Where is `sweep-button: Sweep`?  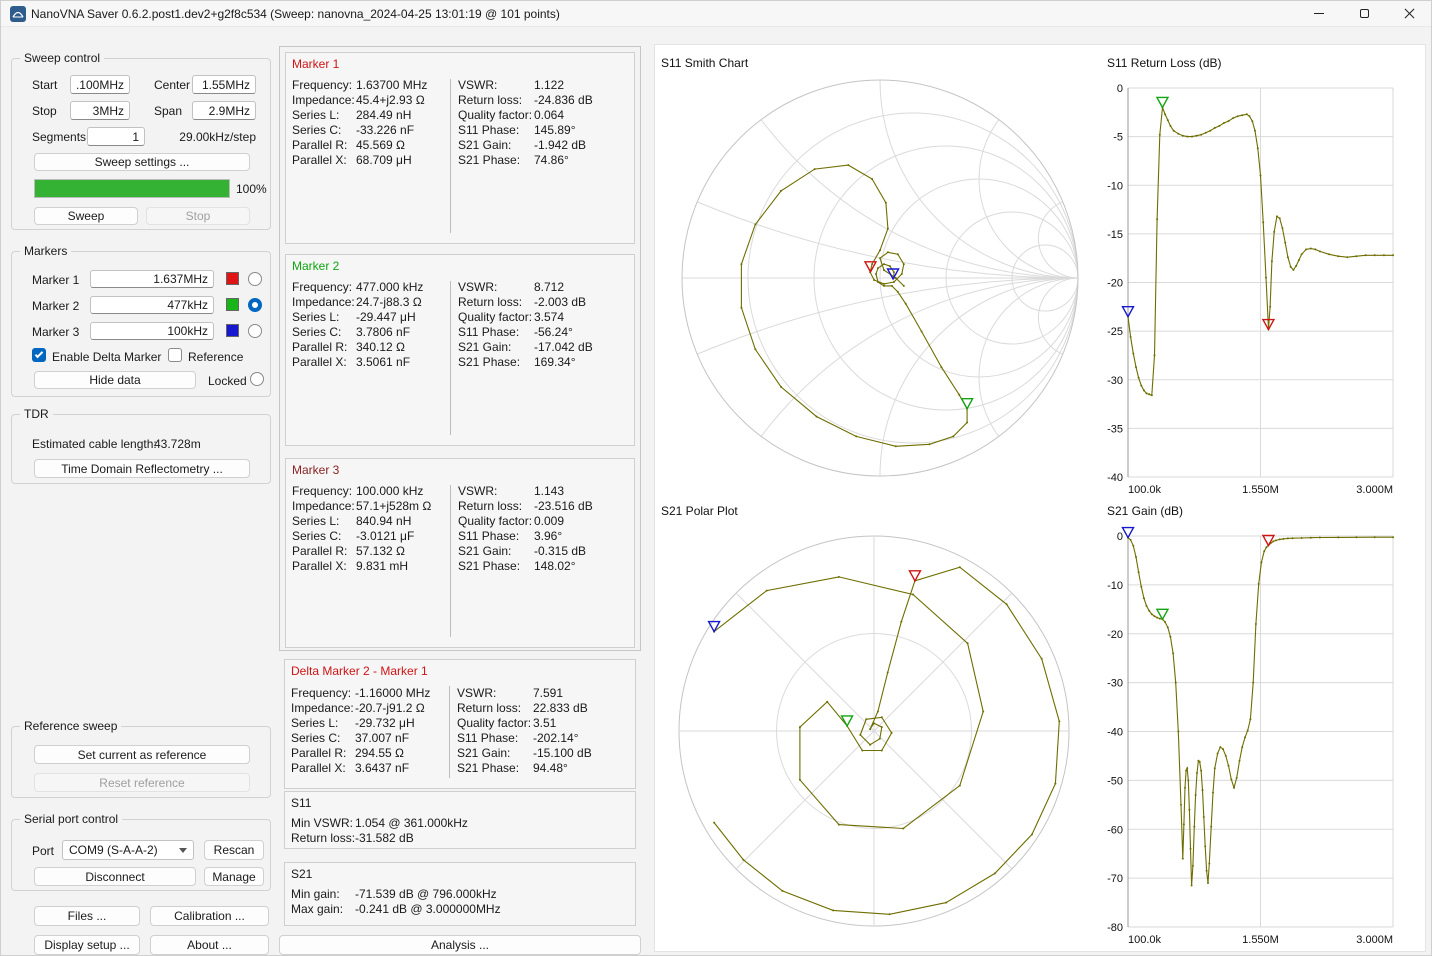 sweep-button: Sweep is located at coordinates (86, 216).